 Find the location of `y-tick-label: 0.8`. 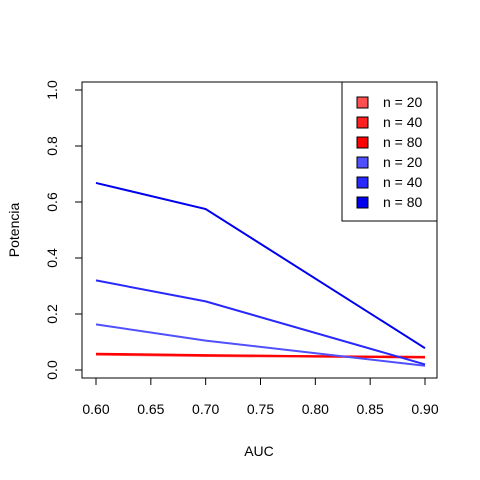

y-tick-label: 0.8 is located at coordinates (52, 146).